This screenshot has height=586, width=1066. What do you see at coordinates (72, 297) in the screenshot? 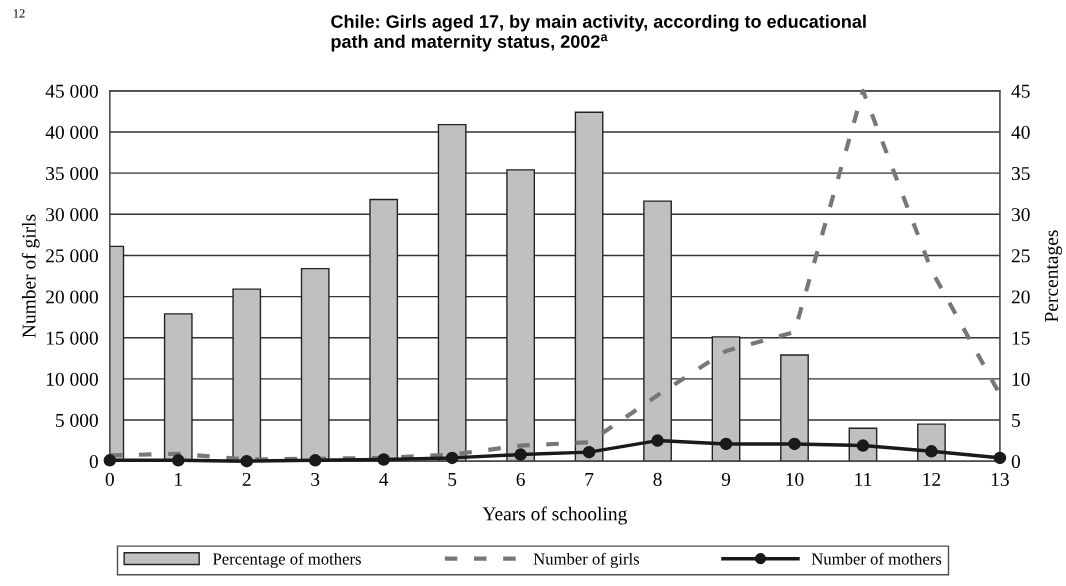
I see `y-tick-label: 20 000` at bounding box center [72, 297].